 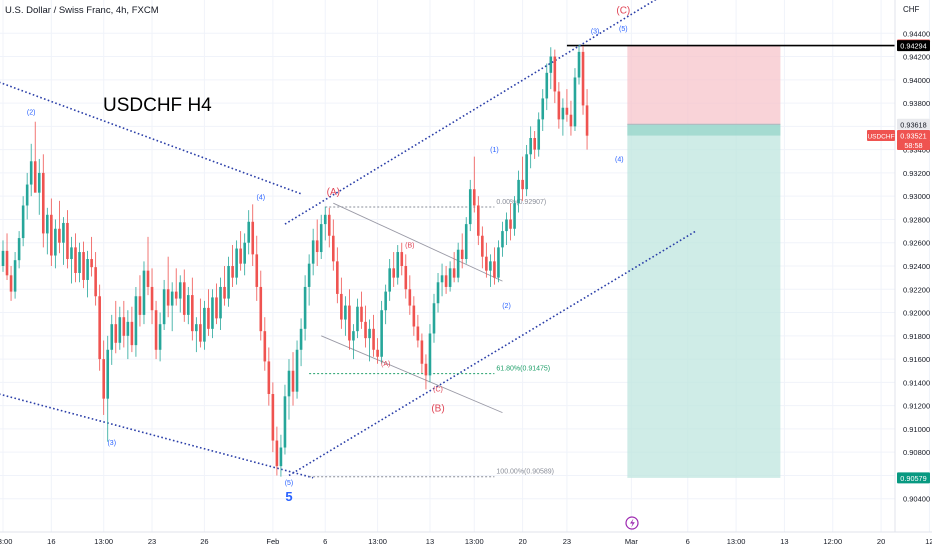 I want to click on trend-line-abc-upper, so click(x=418, y=242).